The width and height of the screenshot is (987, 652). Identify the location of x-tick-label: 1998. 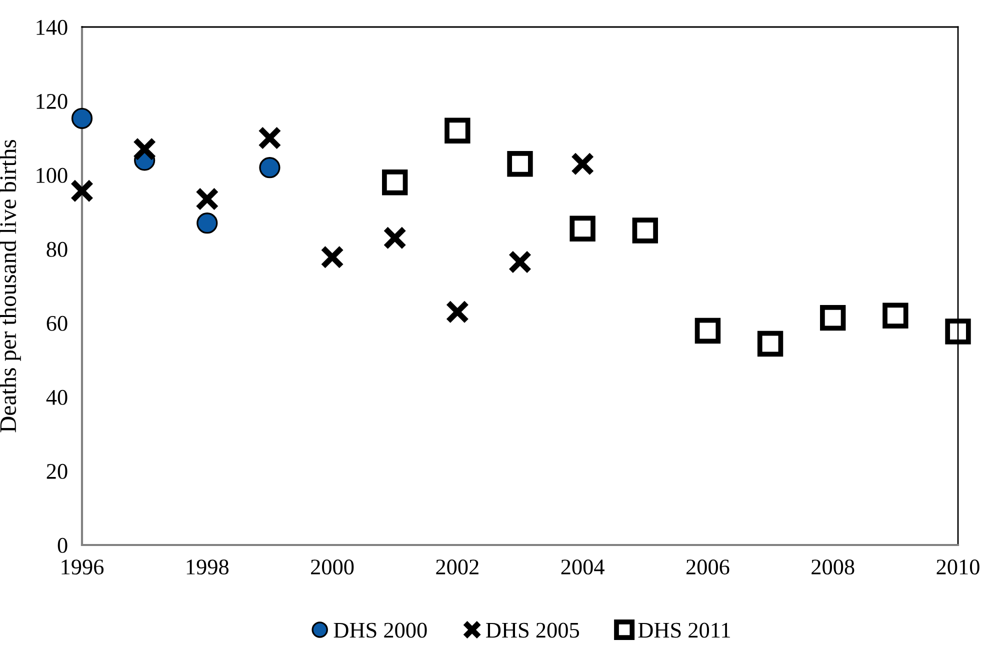
(207, 567).